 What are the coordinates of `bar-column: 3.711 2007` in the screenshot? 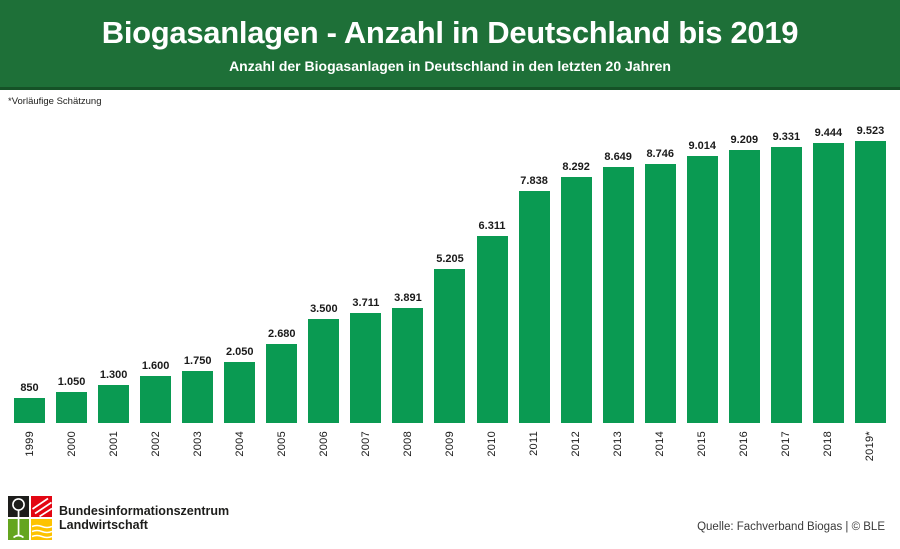 It's located at (366, 306).